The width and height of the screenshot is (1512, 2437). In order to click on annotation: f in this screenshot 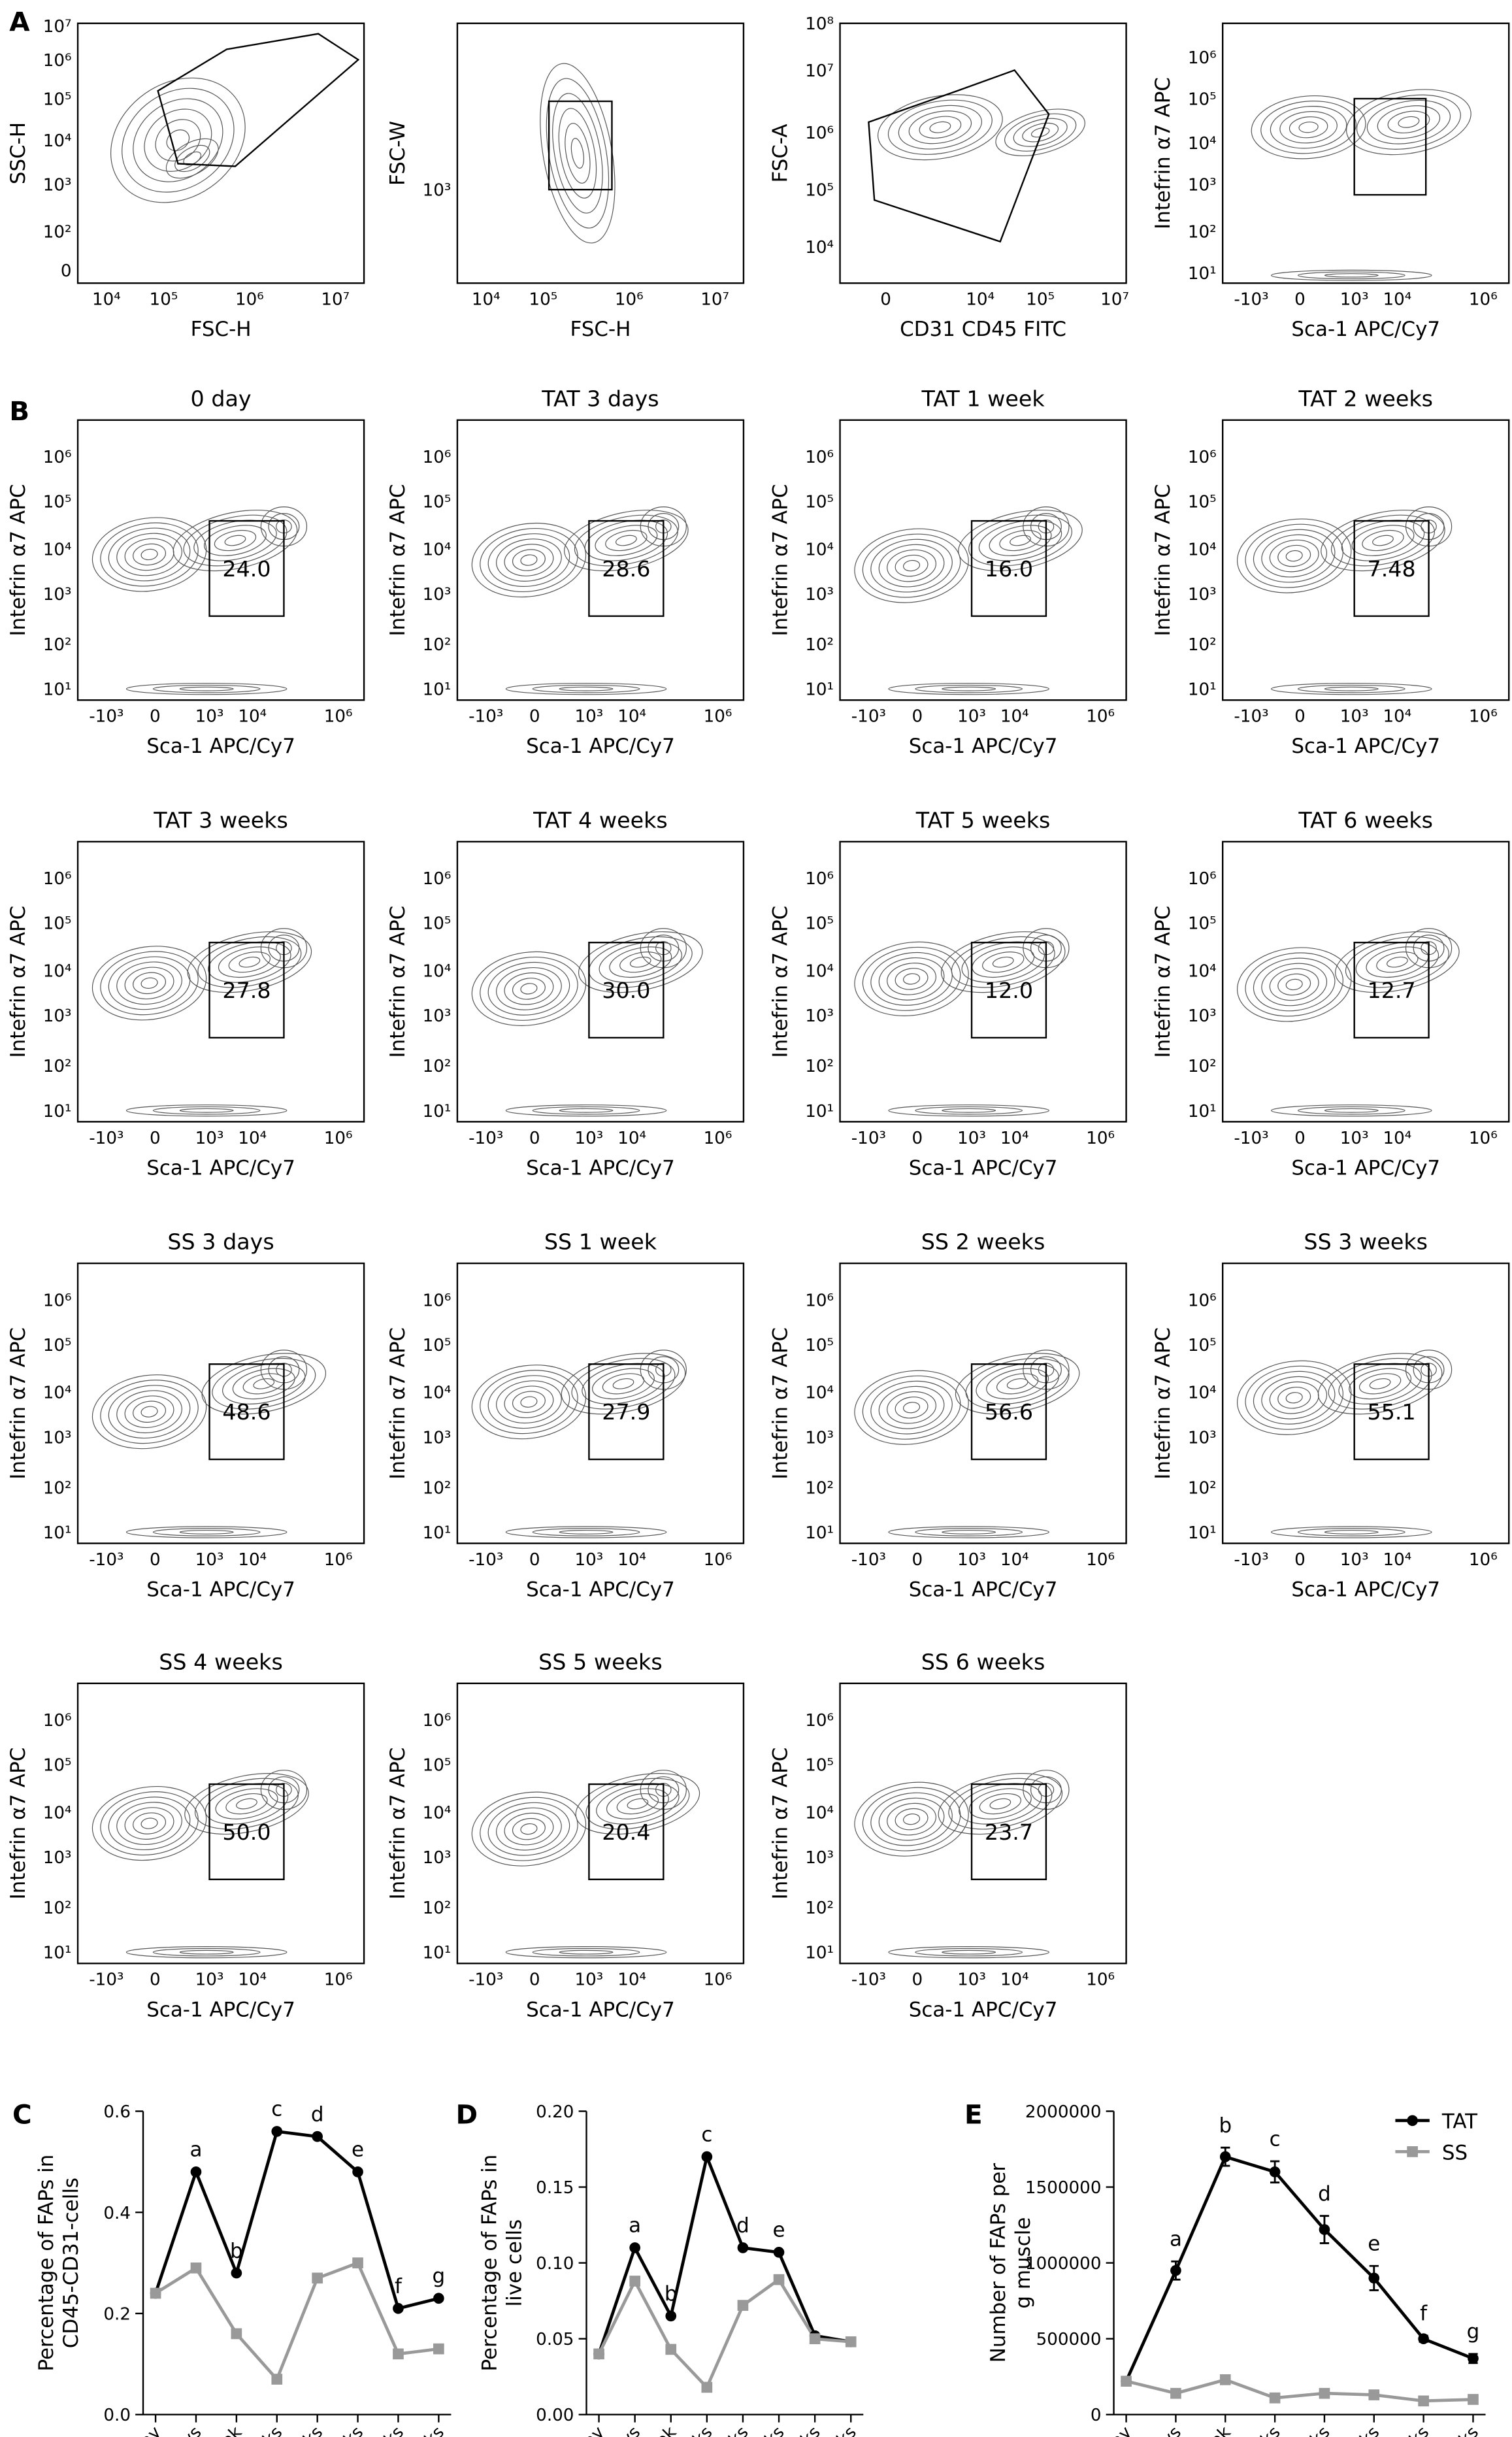, I will do `click(1424, 2313)`.